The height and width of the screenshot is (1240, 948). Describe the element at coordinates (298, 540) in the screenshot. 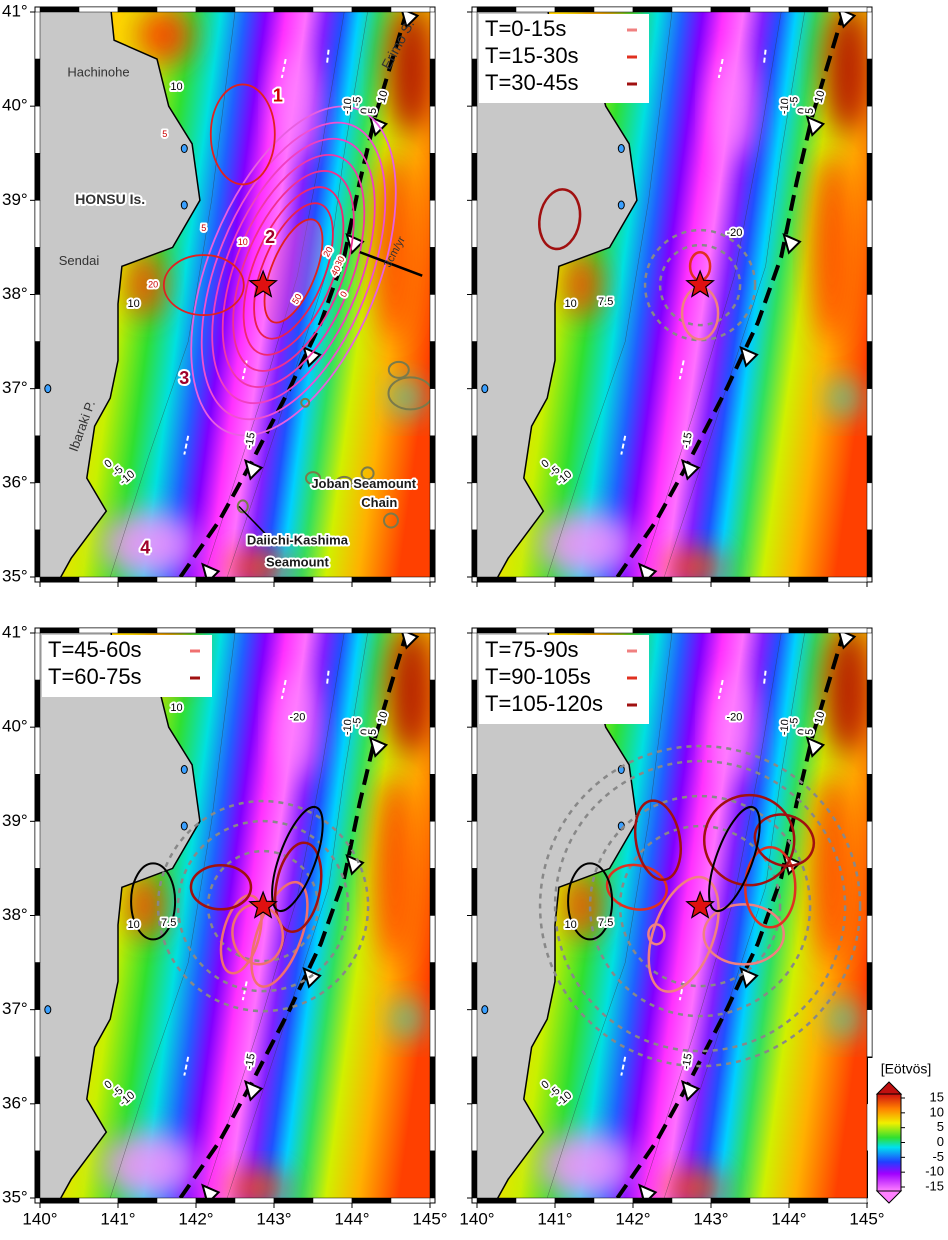

I see `map-annotation: Daiichi-Kashima` at that location.